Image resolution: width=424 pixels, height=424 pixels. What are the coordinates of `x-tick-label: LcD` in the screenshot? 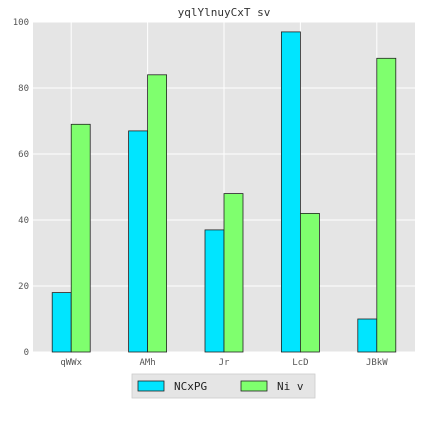 It's located at (300, 363).